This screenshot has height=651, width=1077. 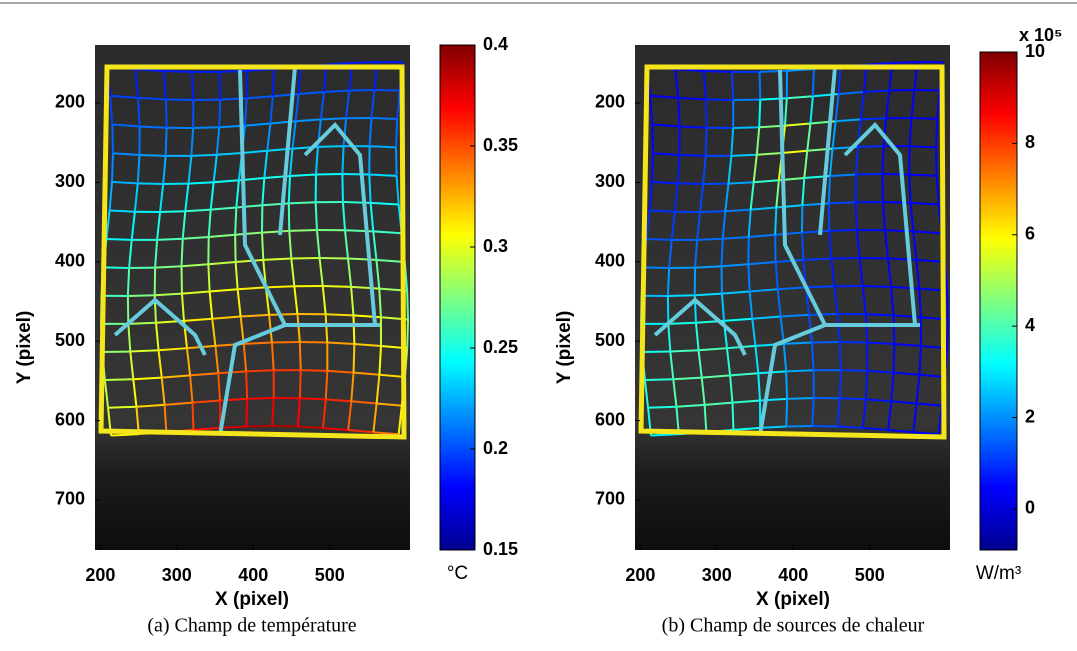 What do you see at coordinates (793, 626) in the screenshot?
I see `caption: (b) Champ de sources de chaleur` at bounding box center [793, 626].